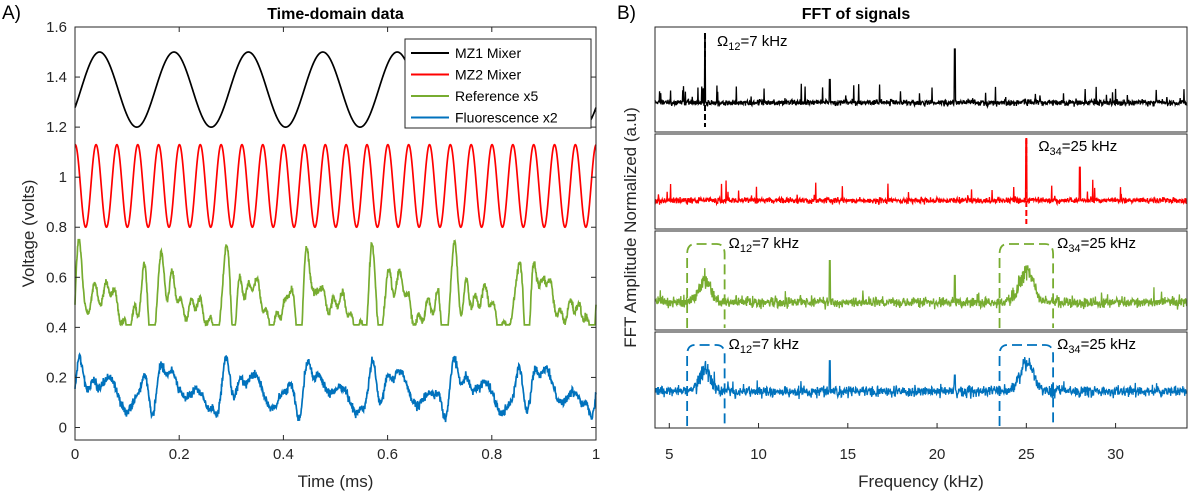 This screenshot has width=1193, height=497. I want to click on chart-title: FFT of signals, so click(856, 14).